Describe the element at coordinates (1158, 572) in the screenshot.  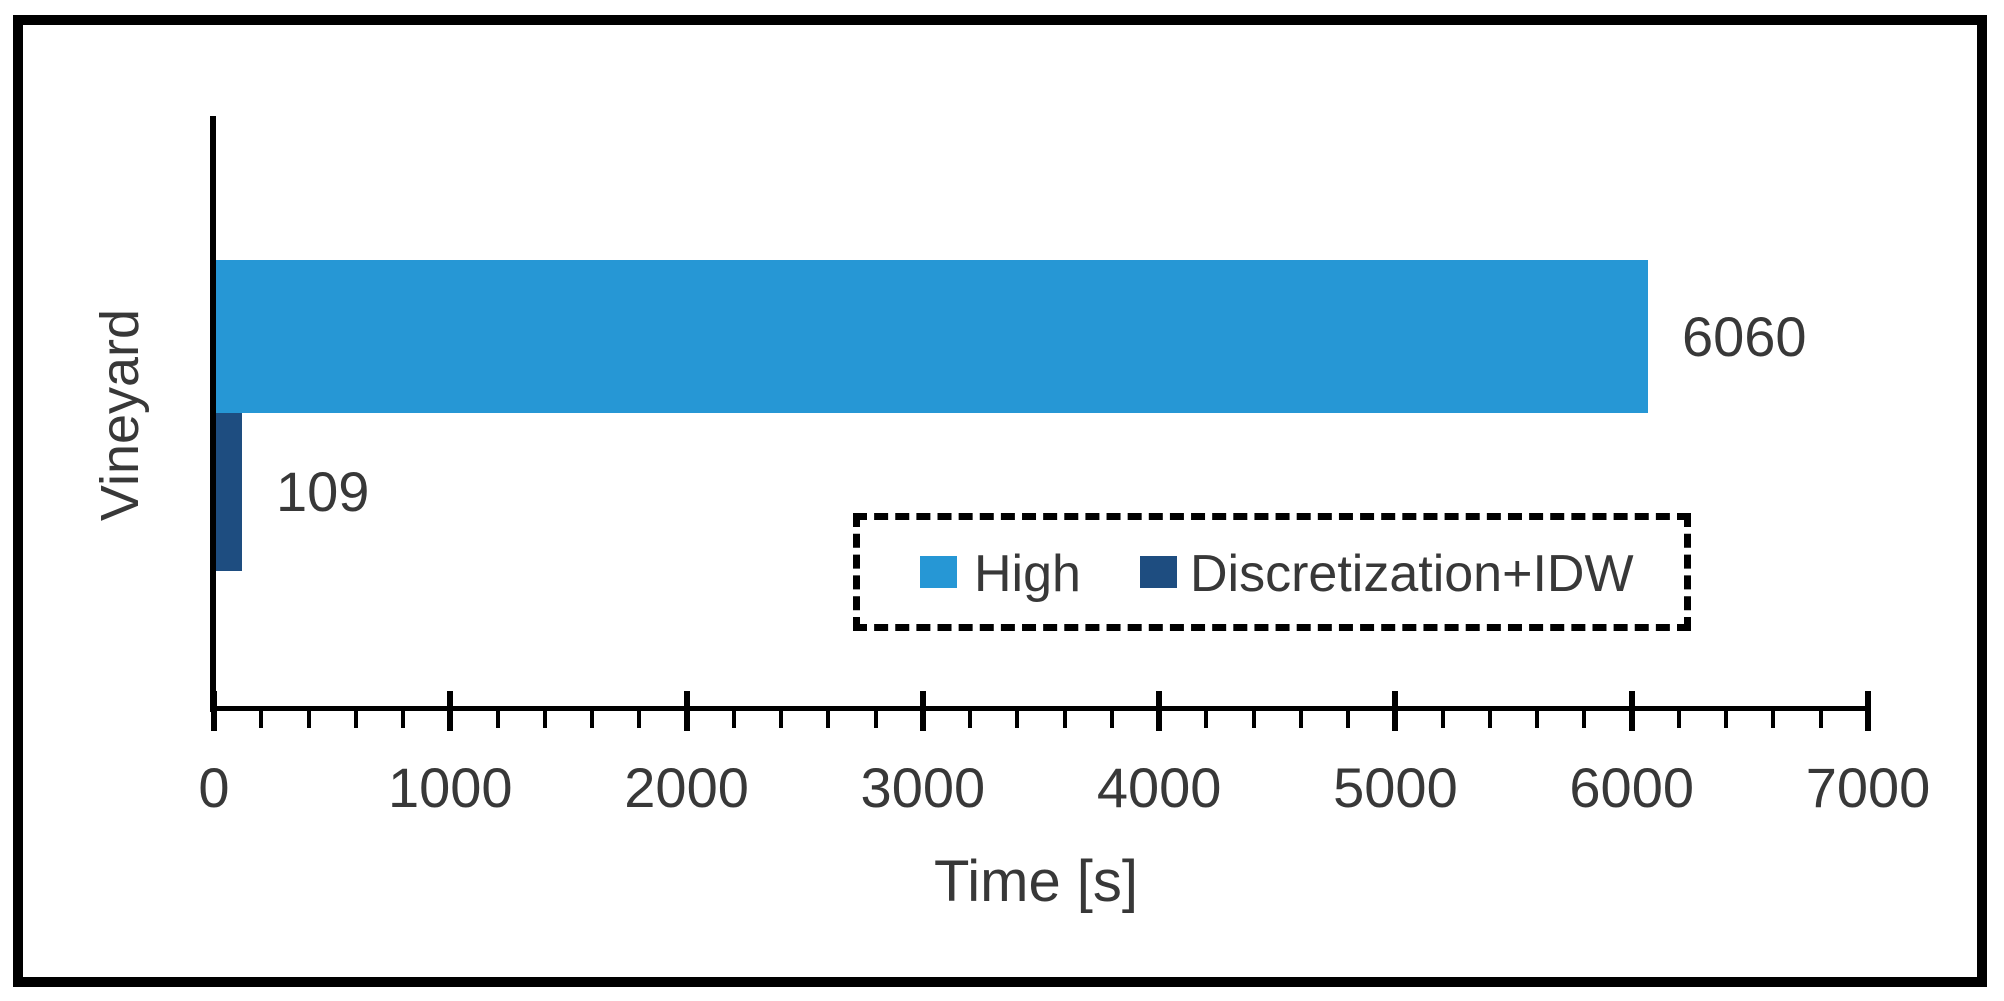
I see `legend-marker-discretization-idw-icon` at that location.